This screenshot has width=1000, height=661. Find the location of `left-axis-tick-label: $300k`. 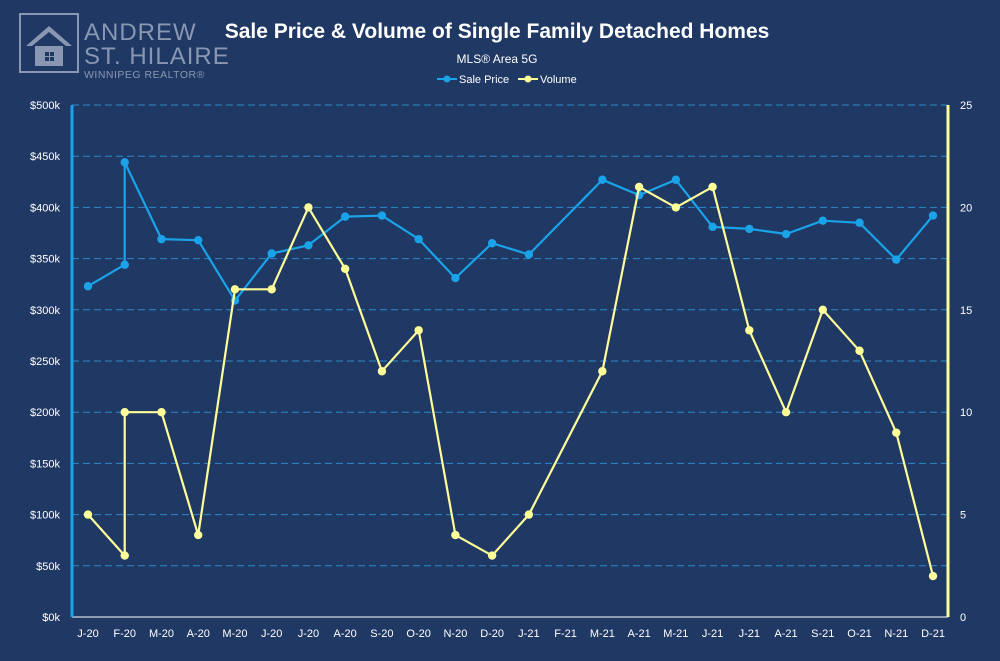

left-axis-tick-label: $300k is located at coordinates (45, 311).